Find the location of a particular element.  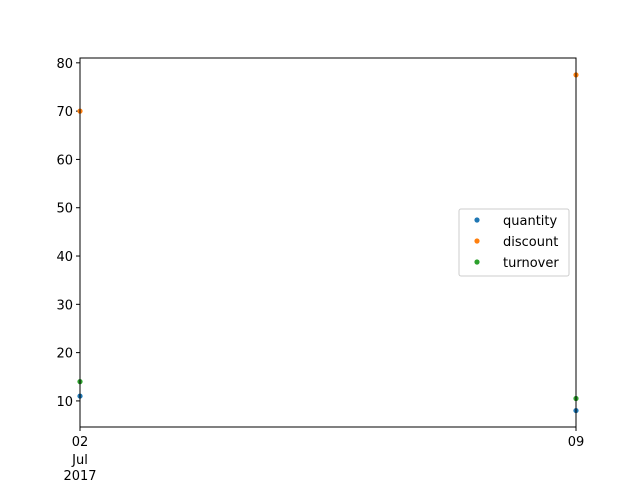

legend-box is located at coordinates (514, 242).